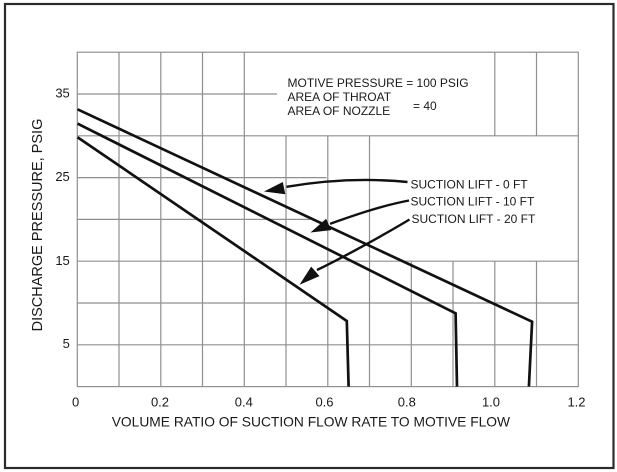  Describe the element at coordinates (470, 185) in the screenshot. I see `svg-text: SUCTION LIFT - 0 FT` at that location.